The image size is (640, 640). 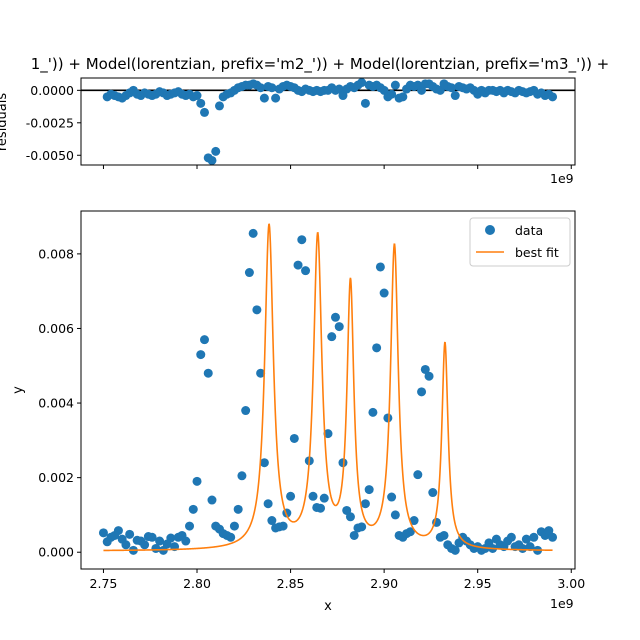 I want to click on fit-x-ticks: 2.75 2.80 2.85 2.90 2.95 3.00, so click(x=337, y=580).